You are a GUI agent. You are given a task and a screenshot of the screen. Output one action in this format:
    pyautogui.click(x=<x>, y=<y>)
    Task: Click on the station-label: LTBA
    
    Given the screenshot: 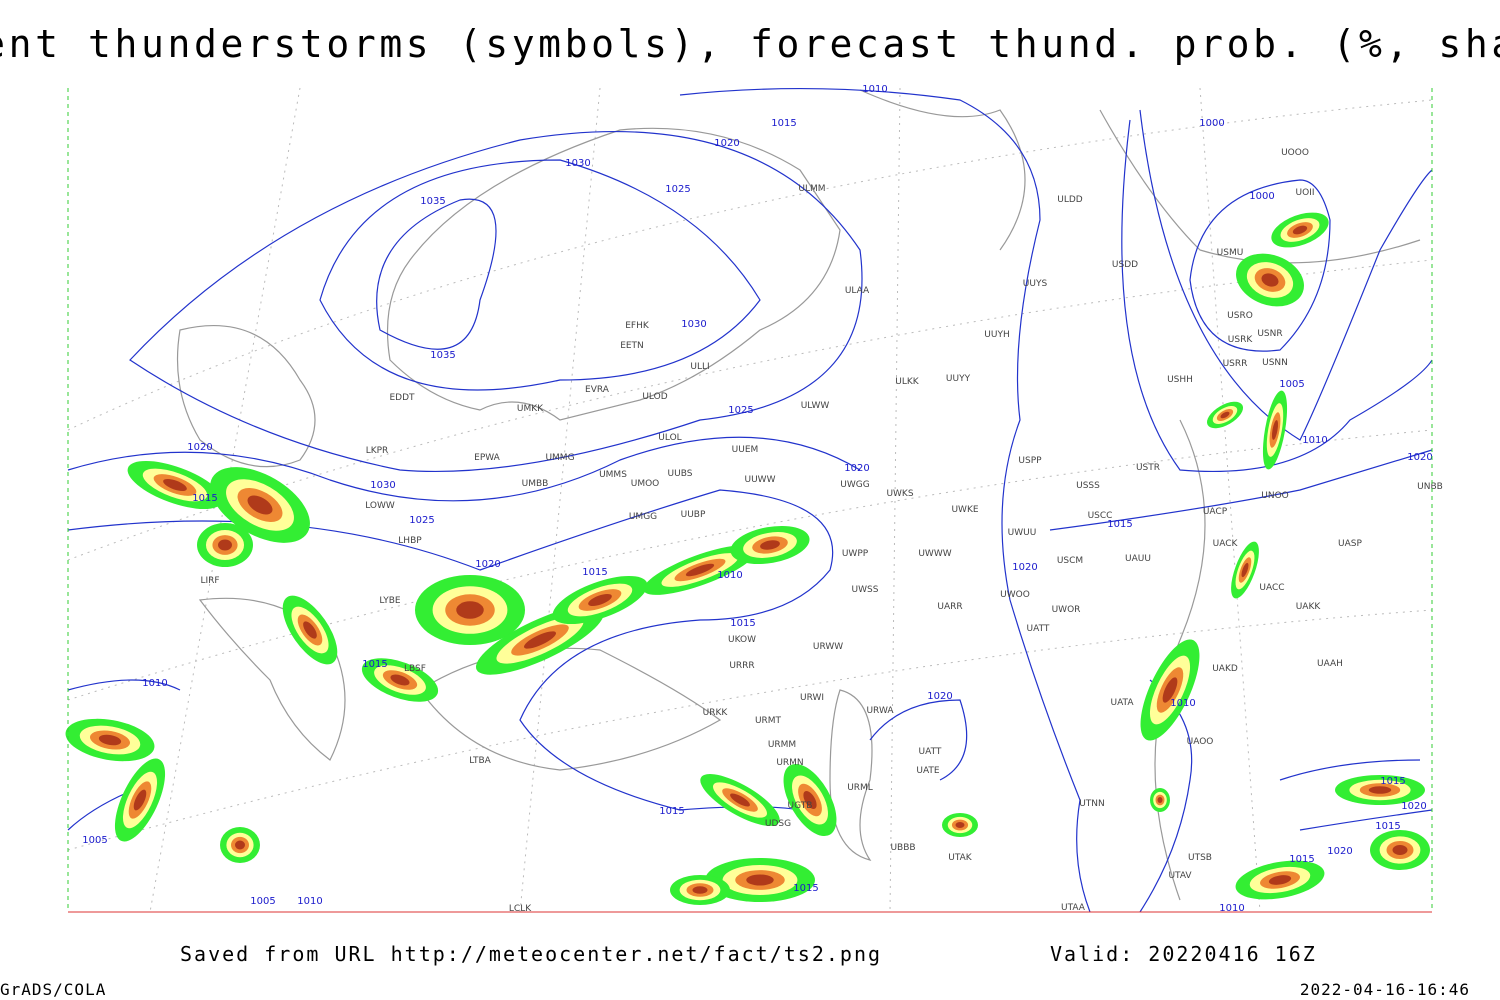 What is the action you would take?
    pyautogui.click(x=480, y=761)
    